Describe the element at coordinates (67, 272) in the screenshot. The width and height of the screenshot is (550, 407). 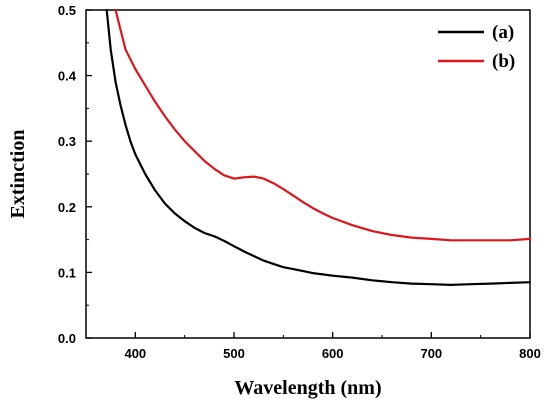
I see `y-tick-label: 0.1` at that location.